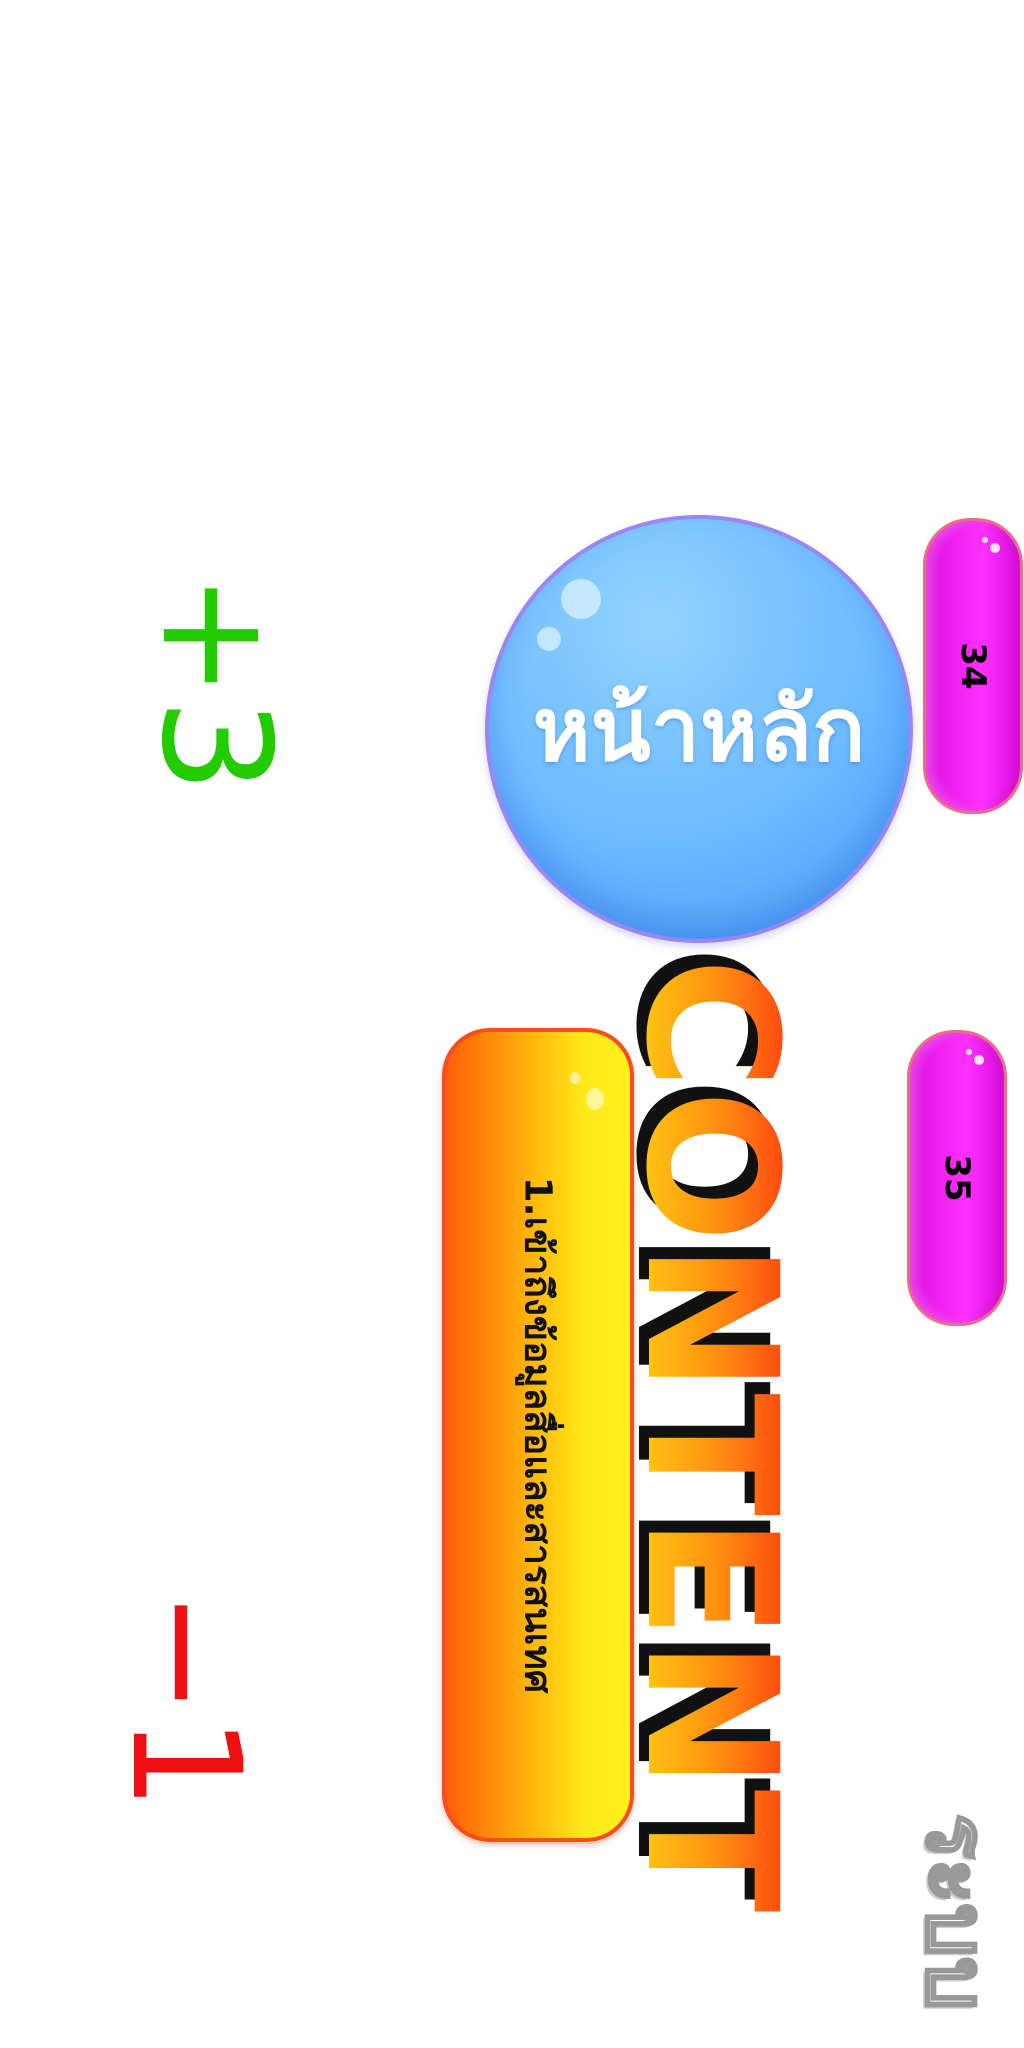  I want to click on home-button: หน้าหลัก, so click(699, 729).